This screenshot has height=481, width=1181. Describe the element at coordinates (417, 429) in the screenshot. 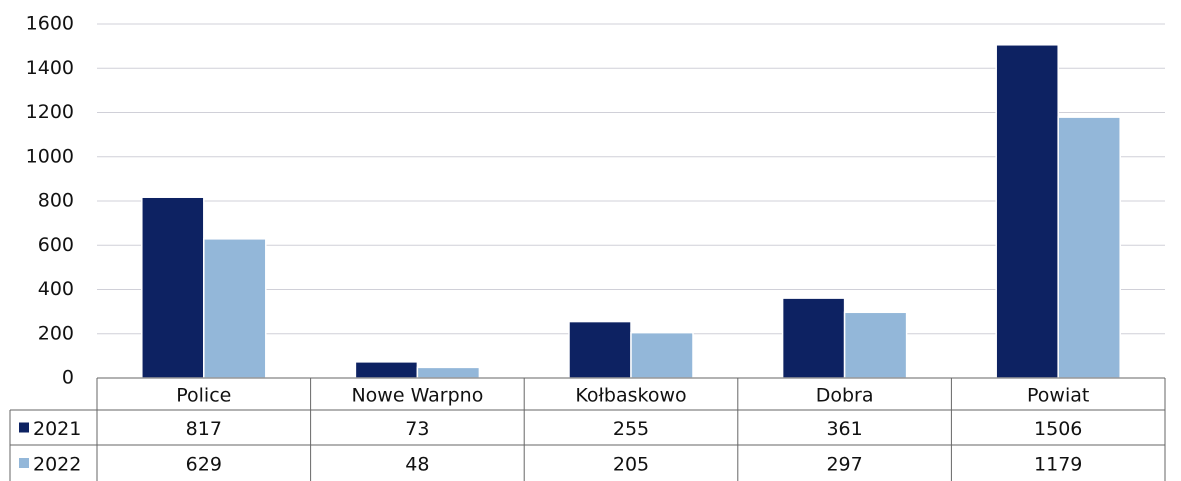

I see `table-value: 73` at that location.